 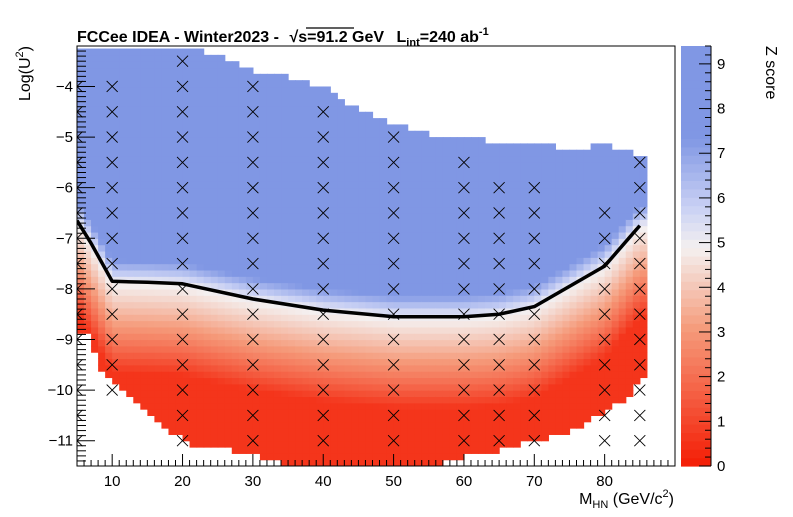 What do you see at coordinates (604, 481) in the screenshot?
I see `x-tick-label: 80` at bounding box center [604, 481].